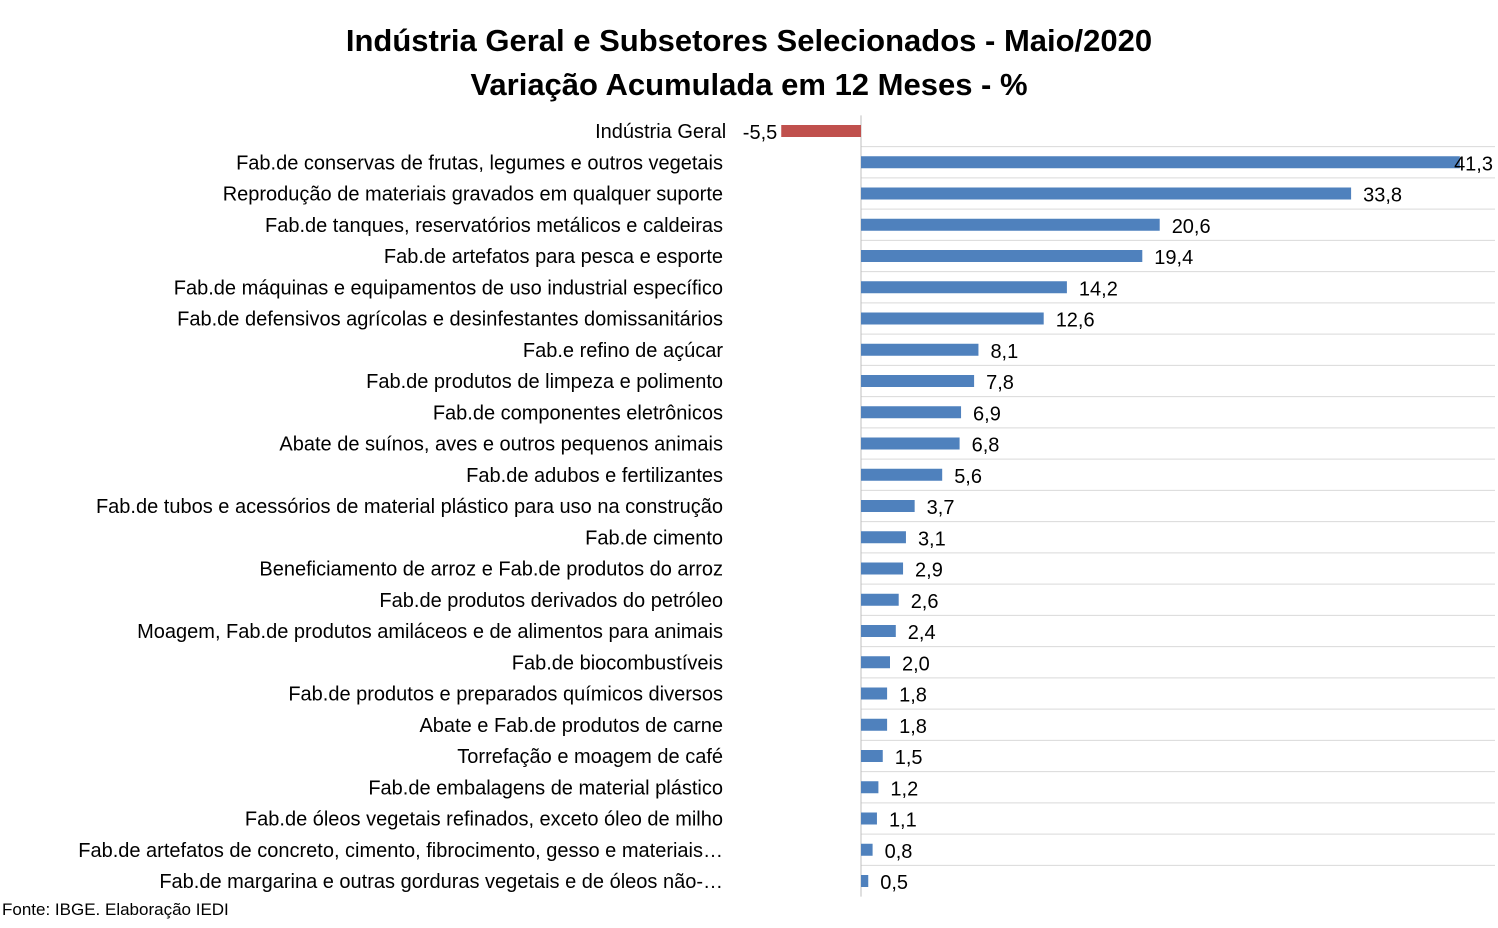 The width and height of the screenshot is (1498, 928). I want to click on value-label: 7,8, so click(1000, 383).